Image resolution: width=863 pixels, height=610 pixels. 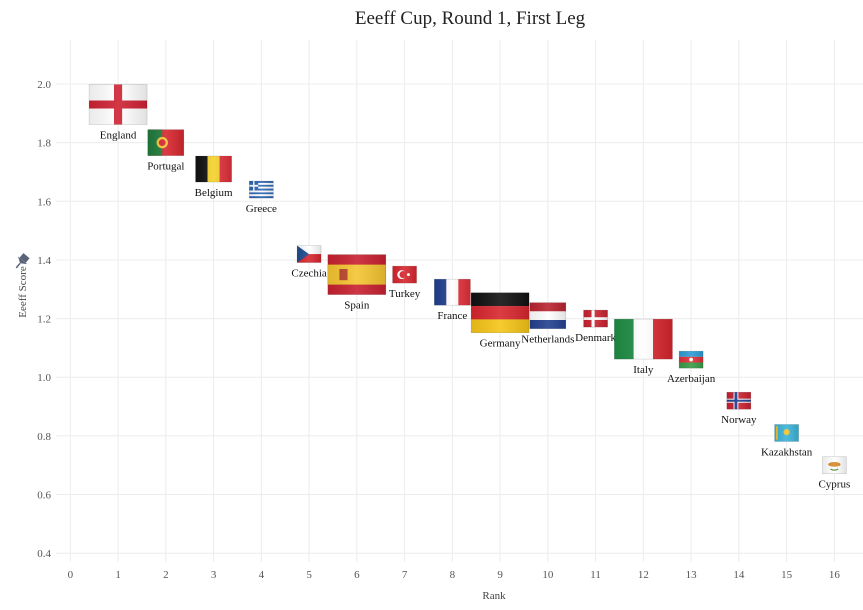 I want to click on data-point-germany: Germany, so click(x=500, y=321).